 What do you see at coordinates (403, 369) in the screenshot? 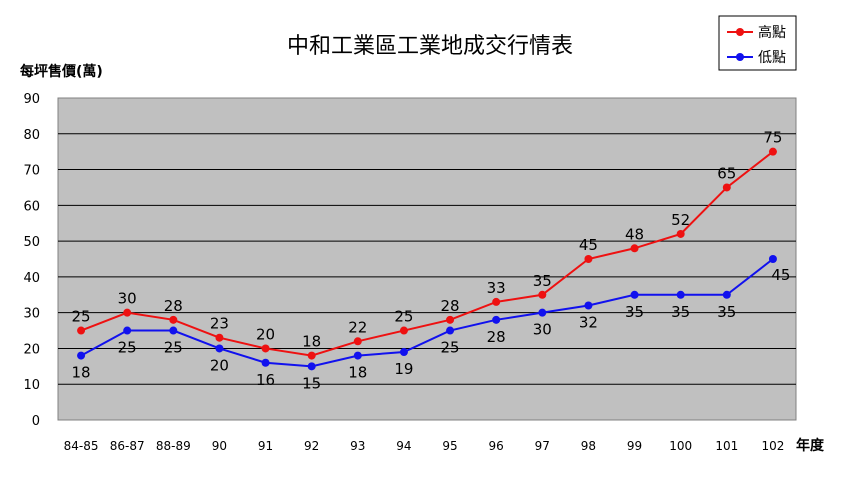
I see `data-label: 19` at bounding box center [403, 369].